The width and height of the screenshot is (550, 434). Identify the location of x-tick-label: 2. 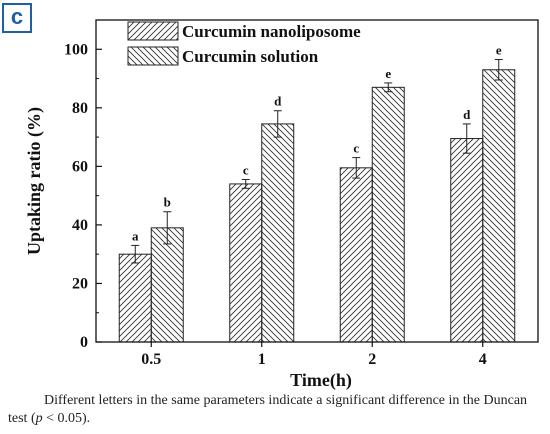
(372, 359).